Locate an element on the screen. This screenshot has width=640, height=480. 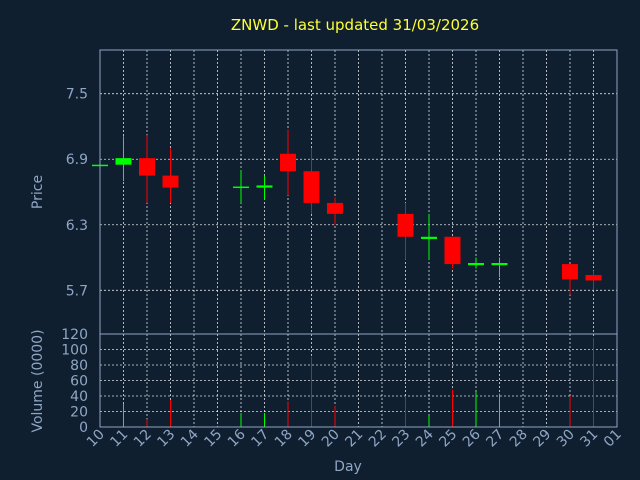
volume-tick-label: 120 is located at coordinates (74, 335).